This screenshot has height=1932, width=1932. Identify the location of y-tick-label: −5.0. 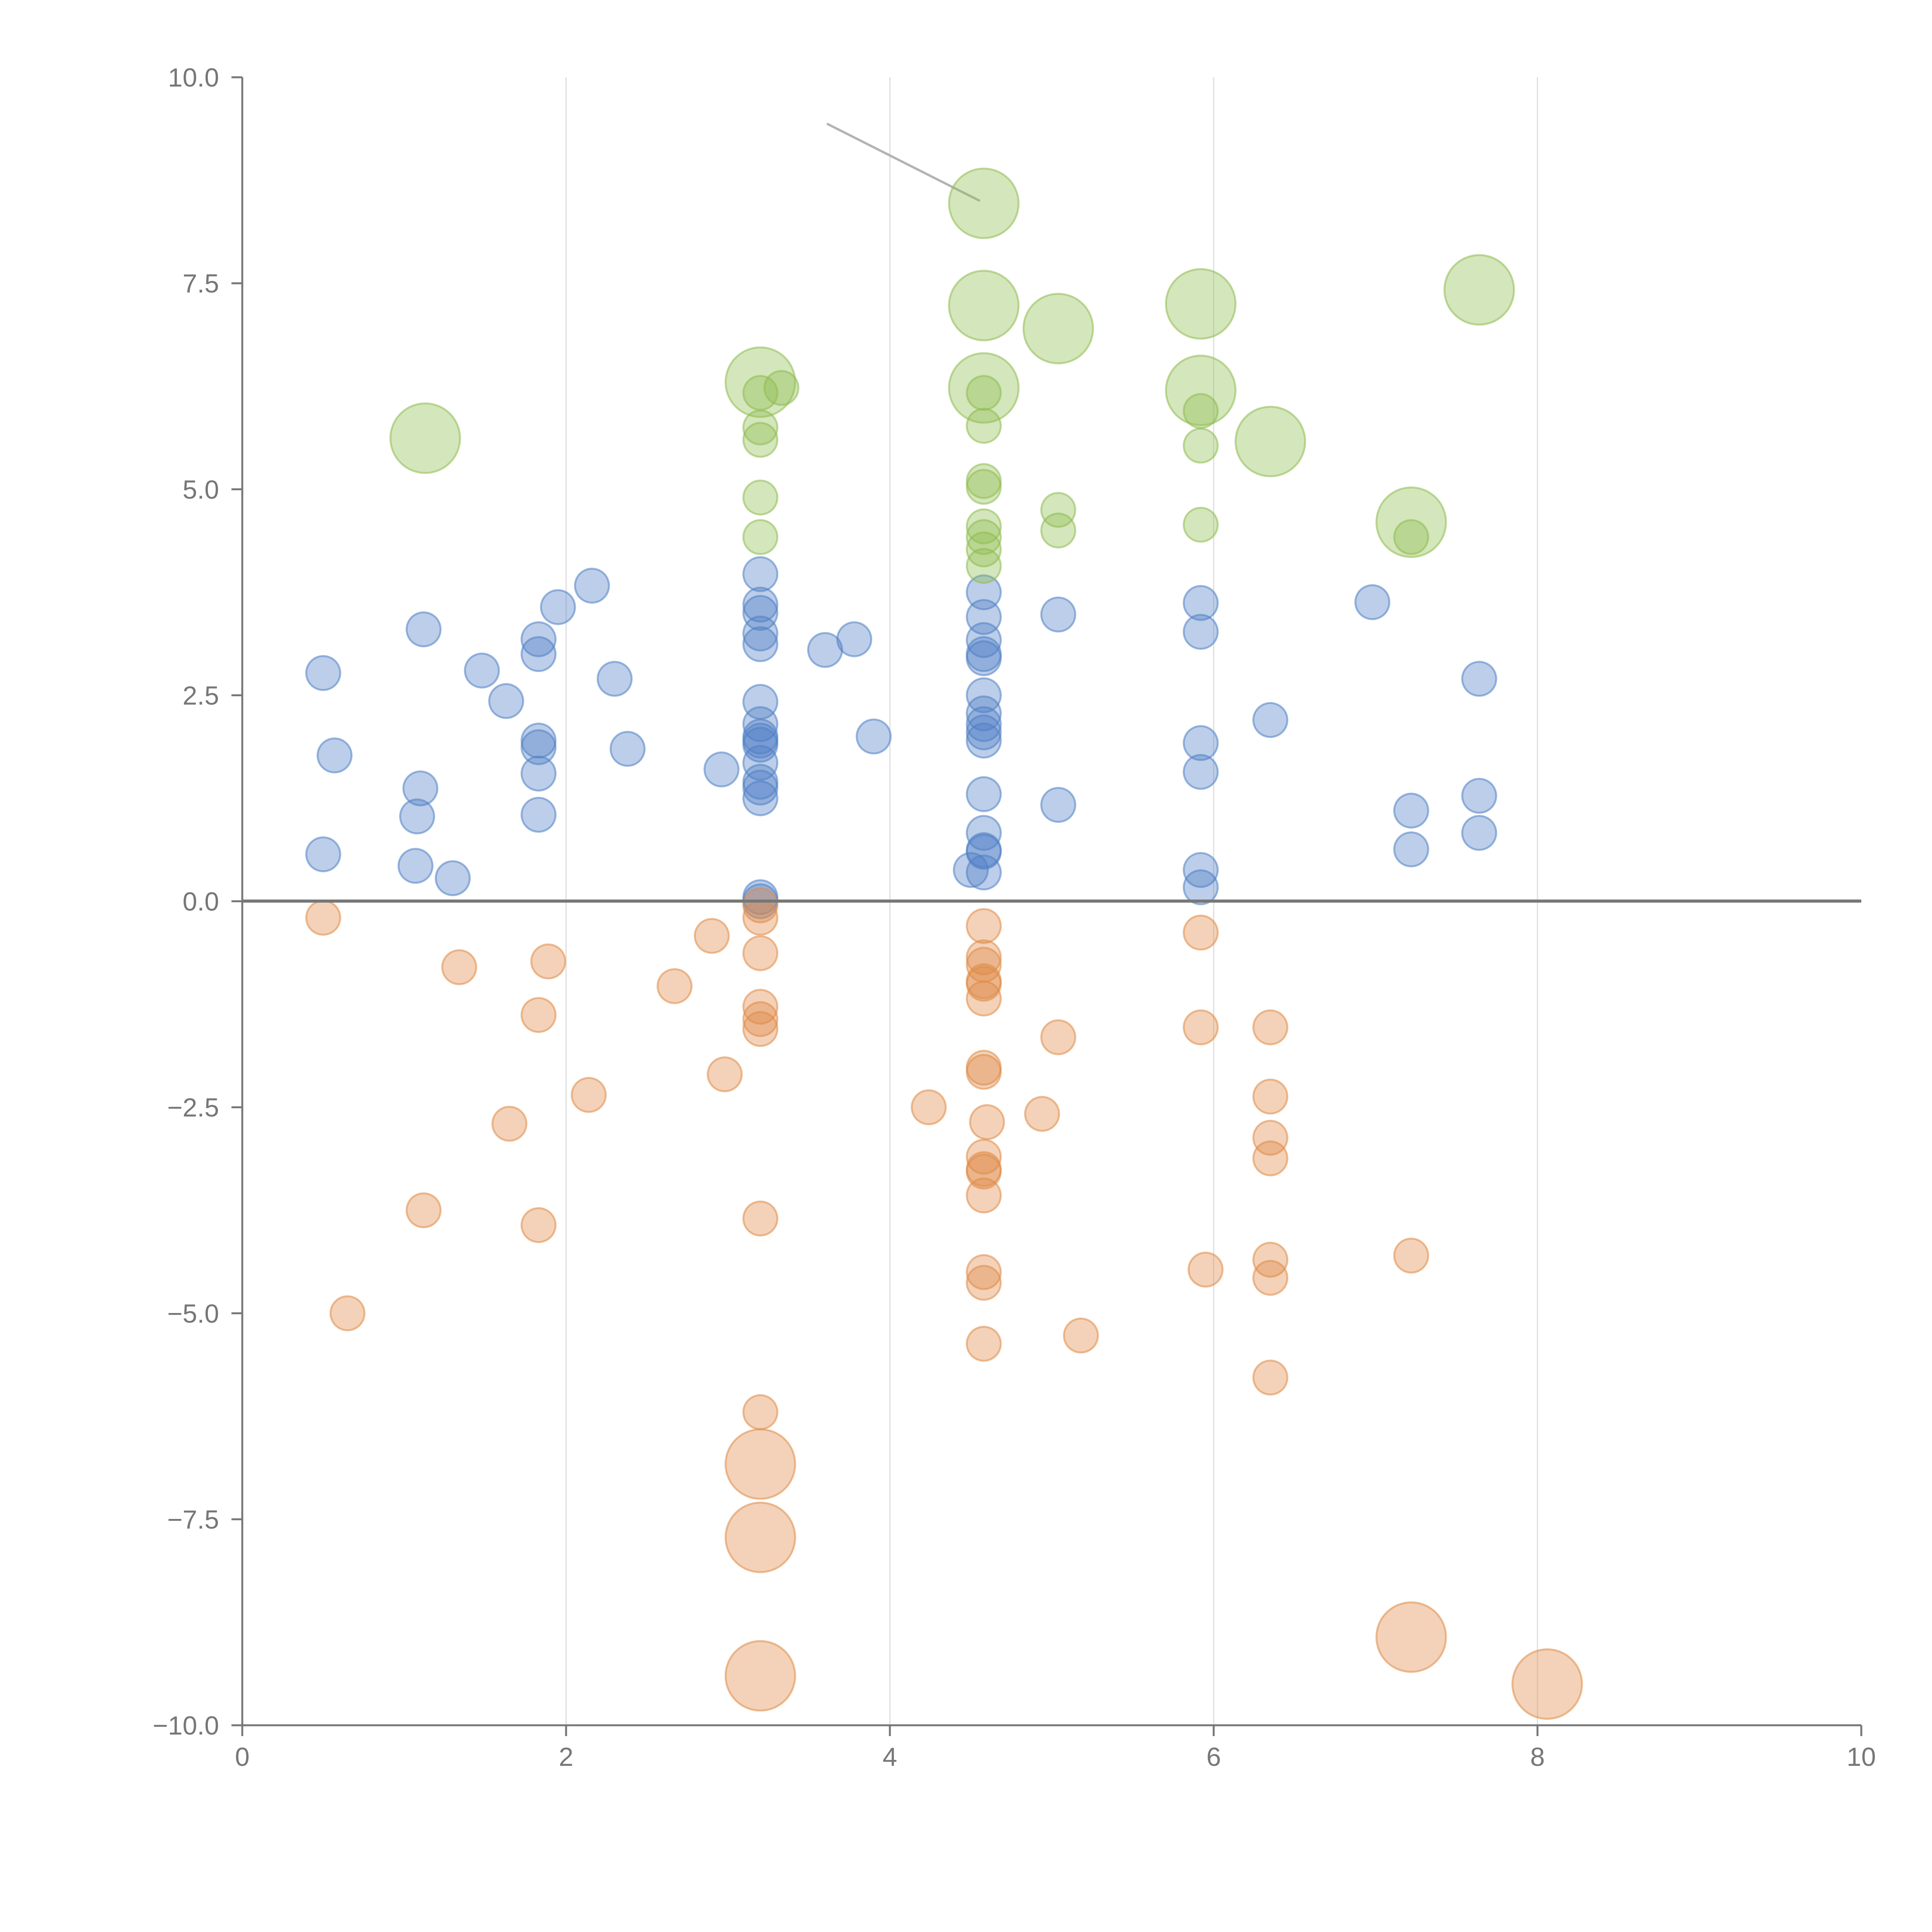
(193, 1313).